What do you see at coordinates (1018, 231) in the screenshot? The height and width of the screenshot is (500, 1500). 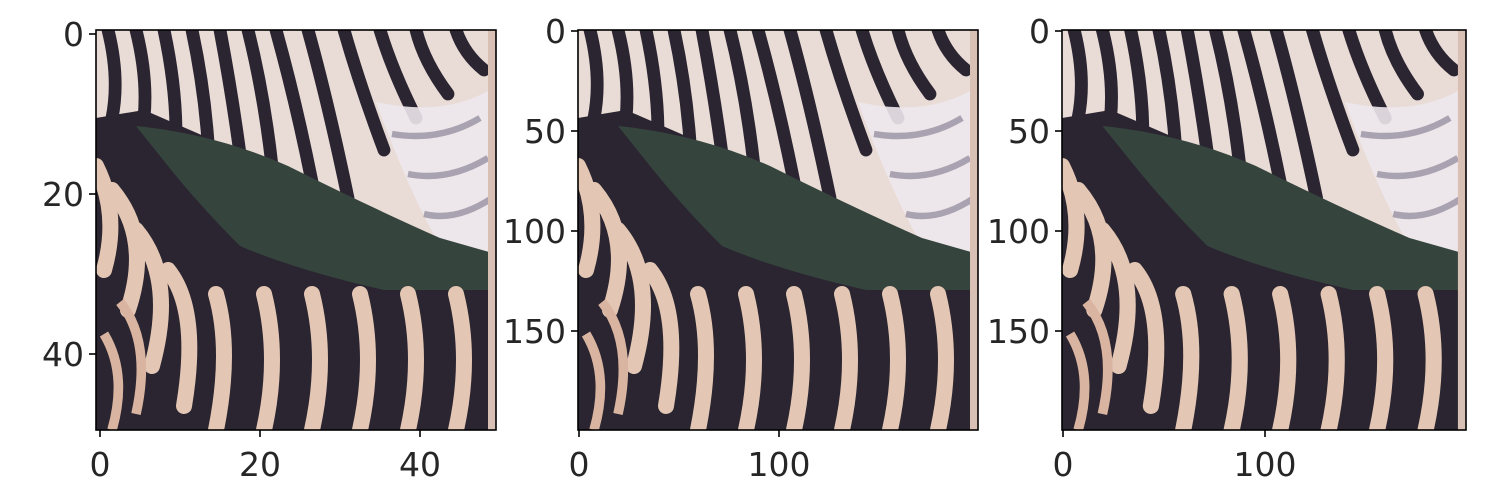 I see `panel-3-ytick-label: 100` at bounding box center [1018, 231].